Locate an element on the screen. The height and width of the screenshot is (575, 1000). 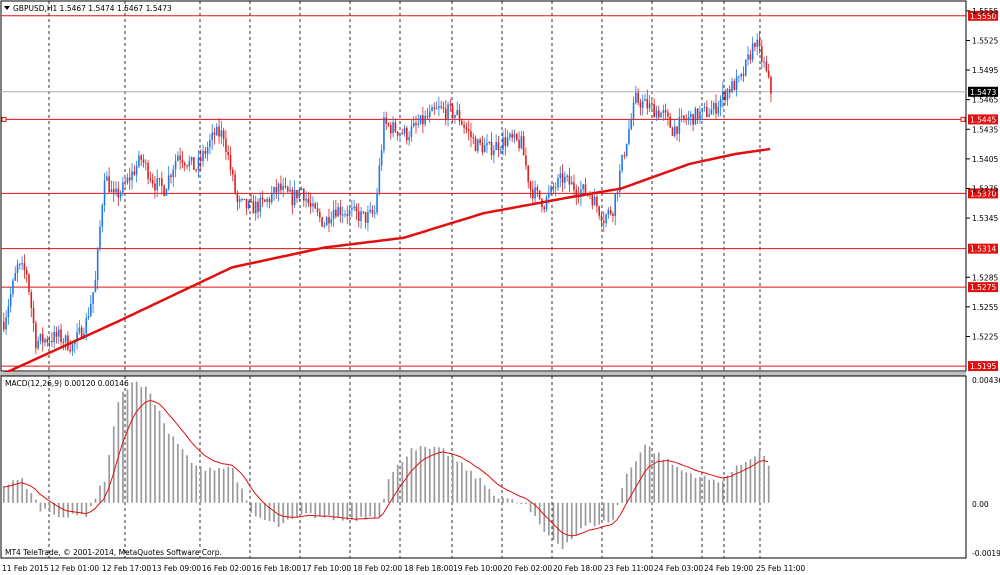
panel-splitter is located at coordinates (483, 374).